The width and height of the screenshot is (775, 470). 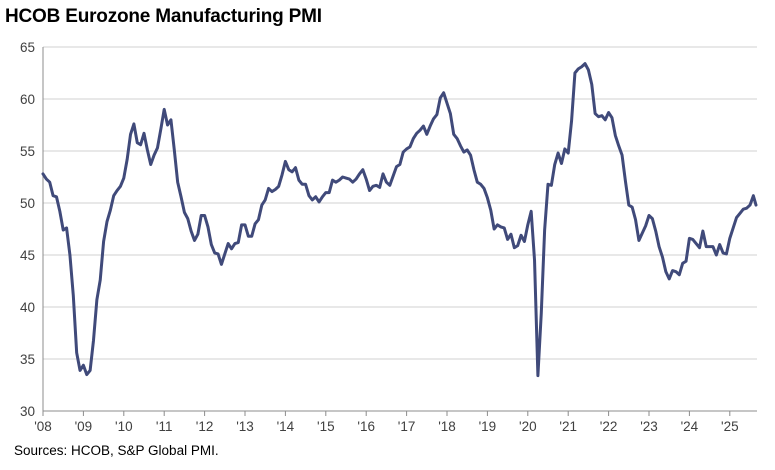 I want to click on x-tick-label: '19, so click(x=488, y=426).